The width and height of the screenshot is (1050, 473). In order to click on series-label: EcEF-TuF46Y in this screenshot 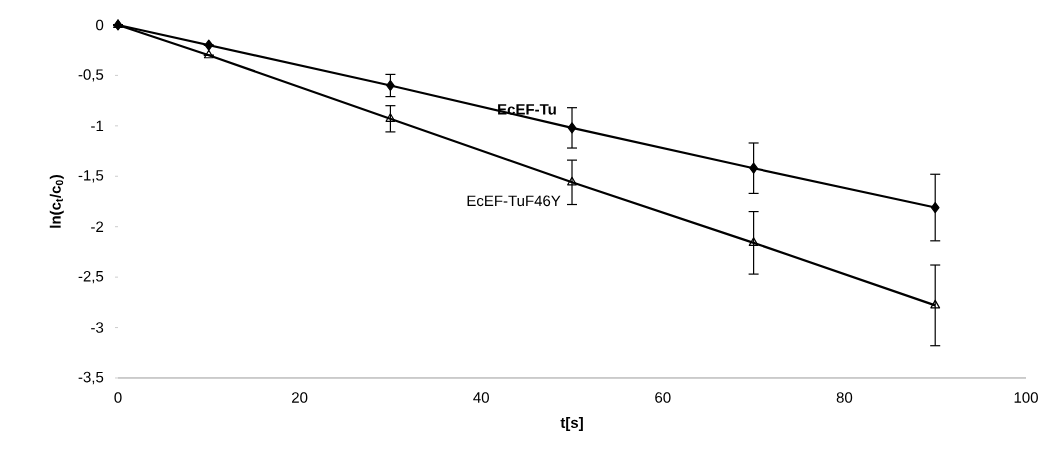, I will do `click(514, 201)`.